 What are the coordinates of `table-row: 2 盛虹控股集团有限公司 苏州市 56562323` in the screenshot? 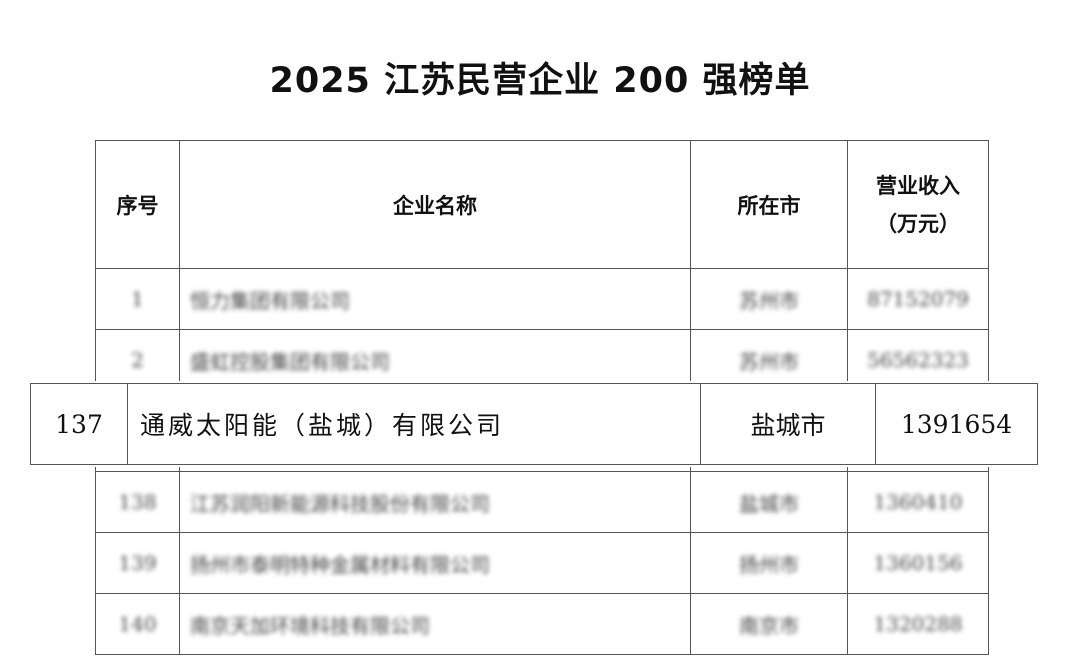 It's located at (542, 360).